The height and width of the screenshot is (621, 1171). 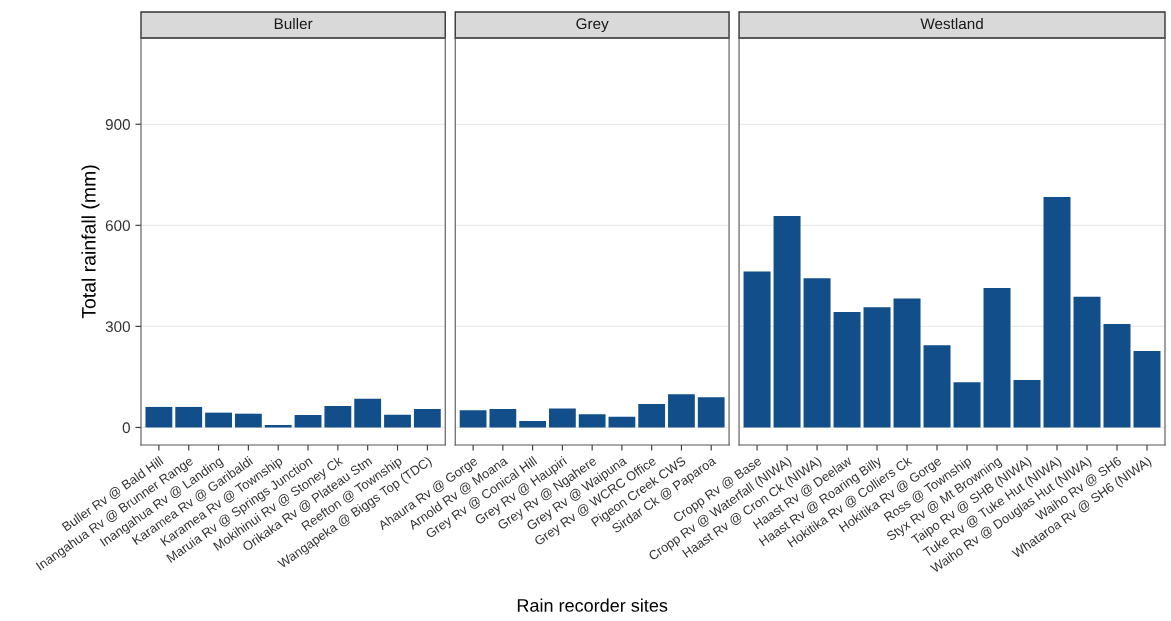 I want to click on chart-title: Westland, so click(x=951, y=23).